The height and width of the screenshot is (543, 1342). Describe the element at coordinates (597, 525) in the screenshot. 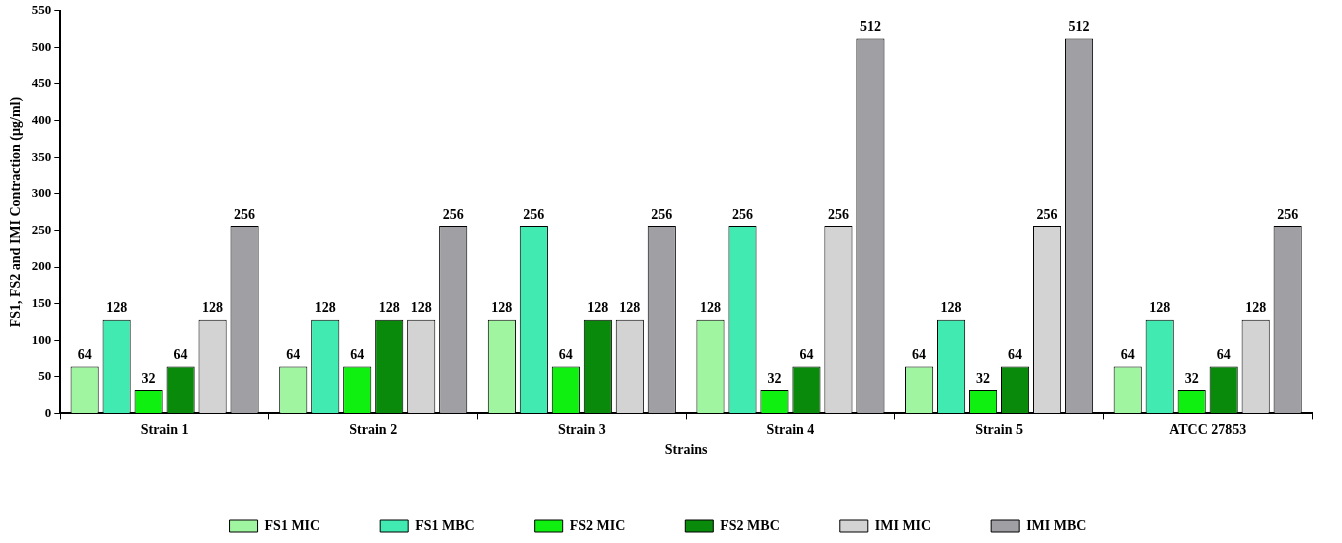

I see `legend-label: FS2 MIC` at that location.